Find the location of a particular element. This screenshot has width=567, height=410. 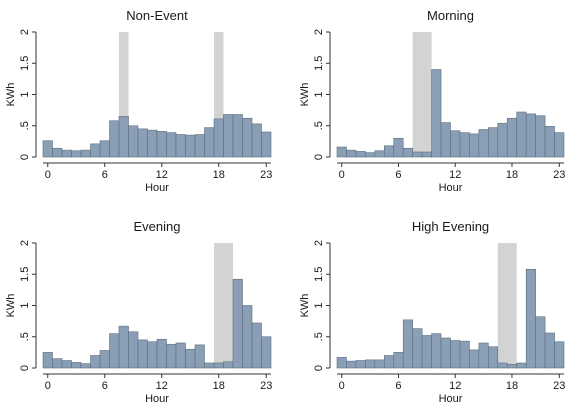

x-axis-label: Hour is located at coordinates (451, 399).